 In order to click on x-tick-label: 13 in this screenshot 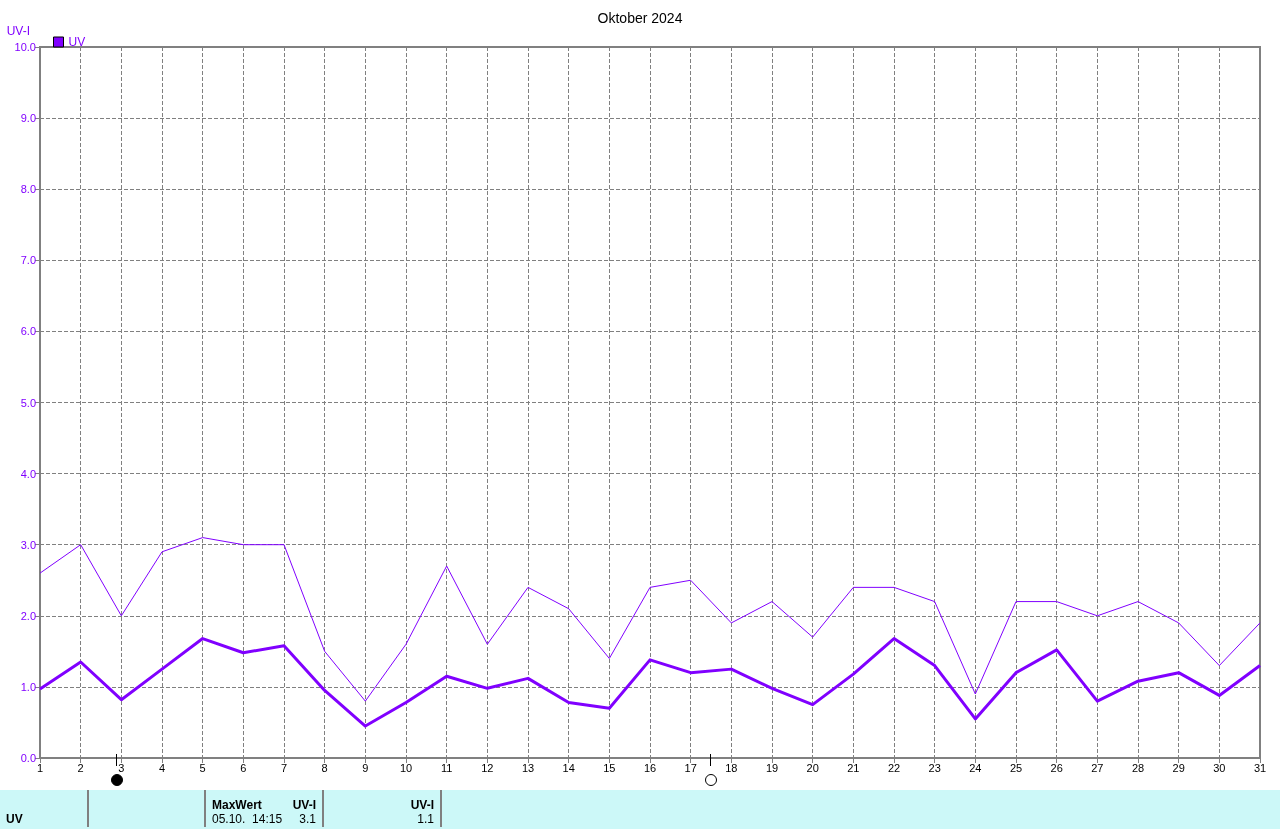, I will do `click(528, 767)`.